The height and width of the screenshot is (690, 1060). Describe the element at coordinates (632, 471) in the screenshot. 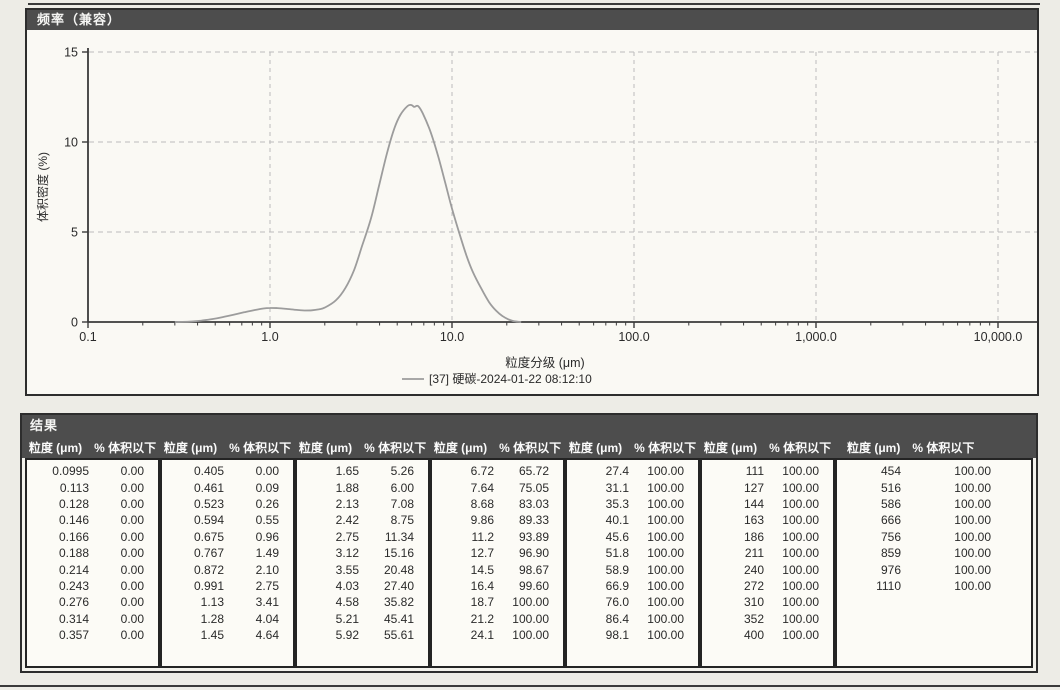

I see `table-row: 27.4 100.00` at that location.